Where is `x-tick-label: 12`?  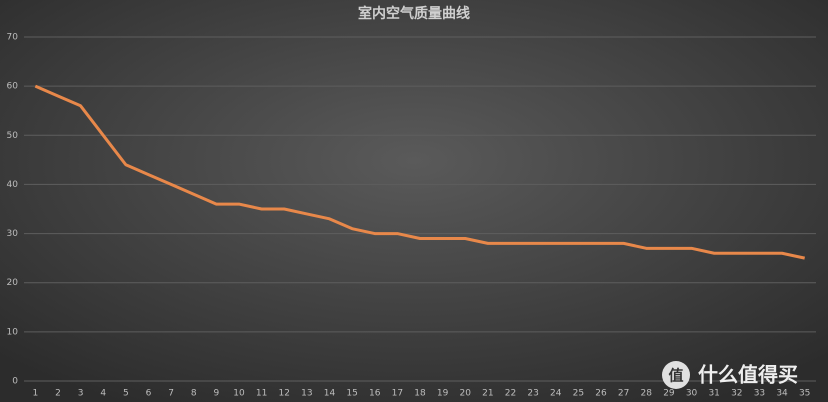 x-tick-label: 12 is located at coordinates (284, 394).